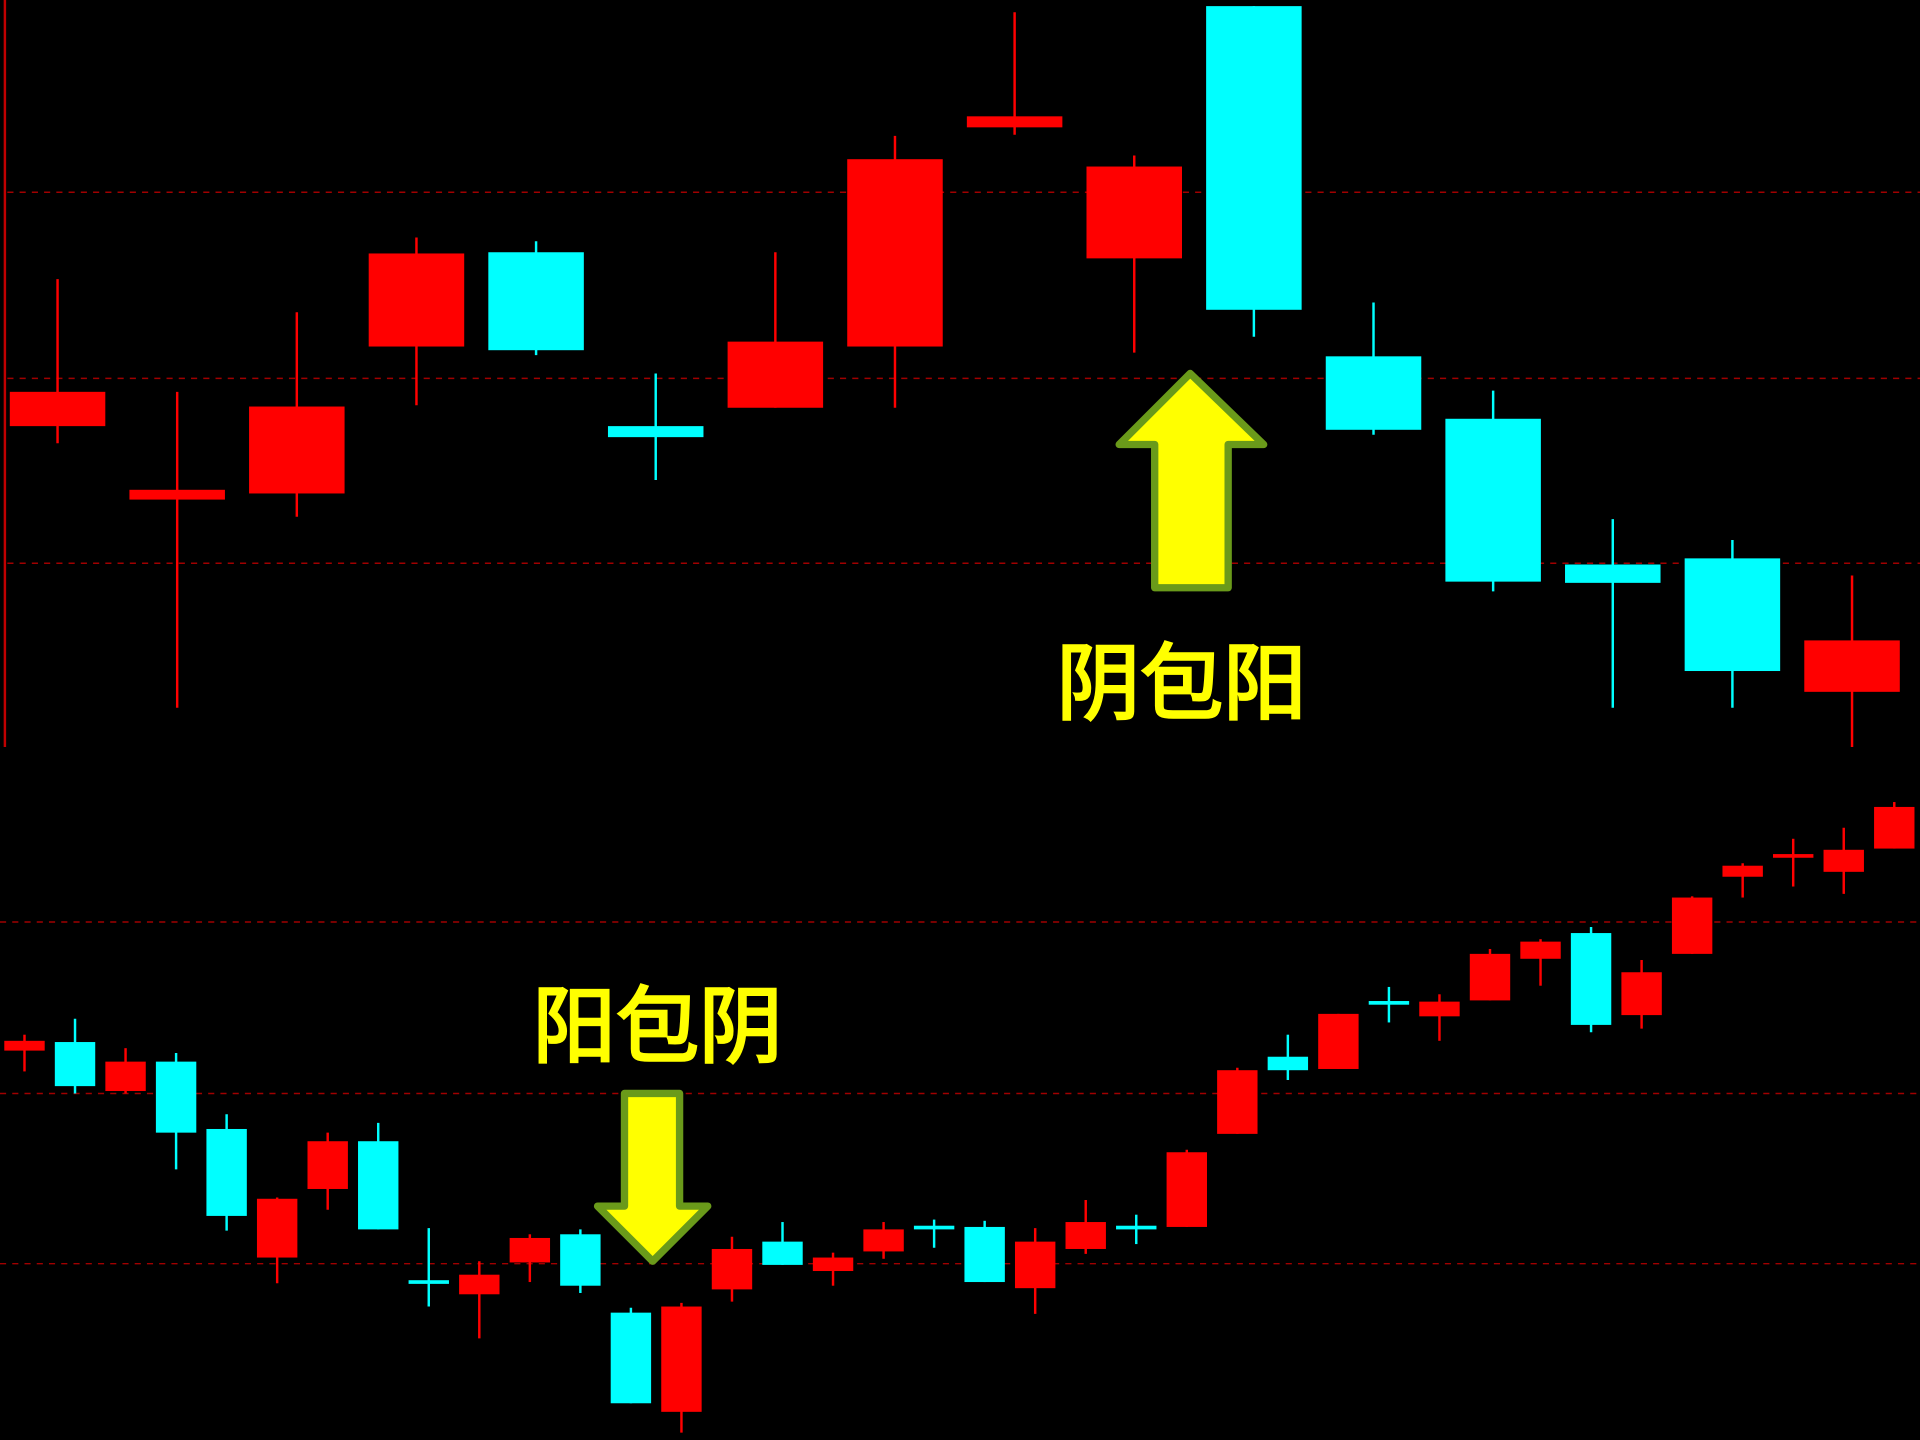 The height and width of the screenshot is (1440, 1920). What do you see at coordinates (658, 1027) in the screenshot?
I see `annotation: 阳包阴` at bounding box center [658, 1027].